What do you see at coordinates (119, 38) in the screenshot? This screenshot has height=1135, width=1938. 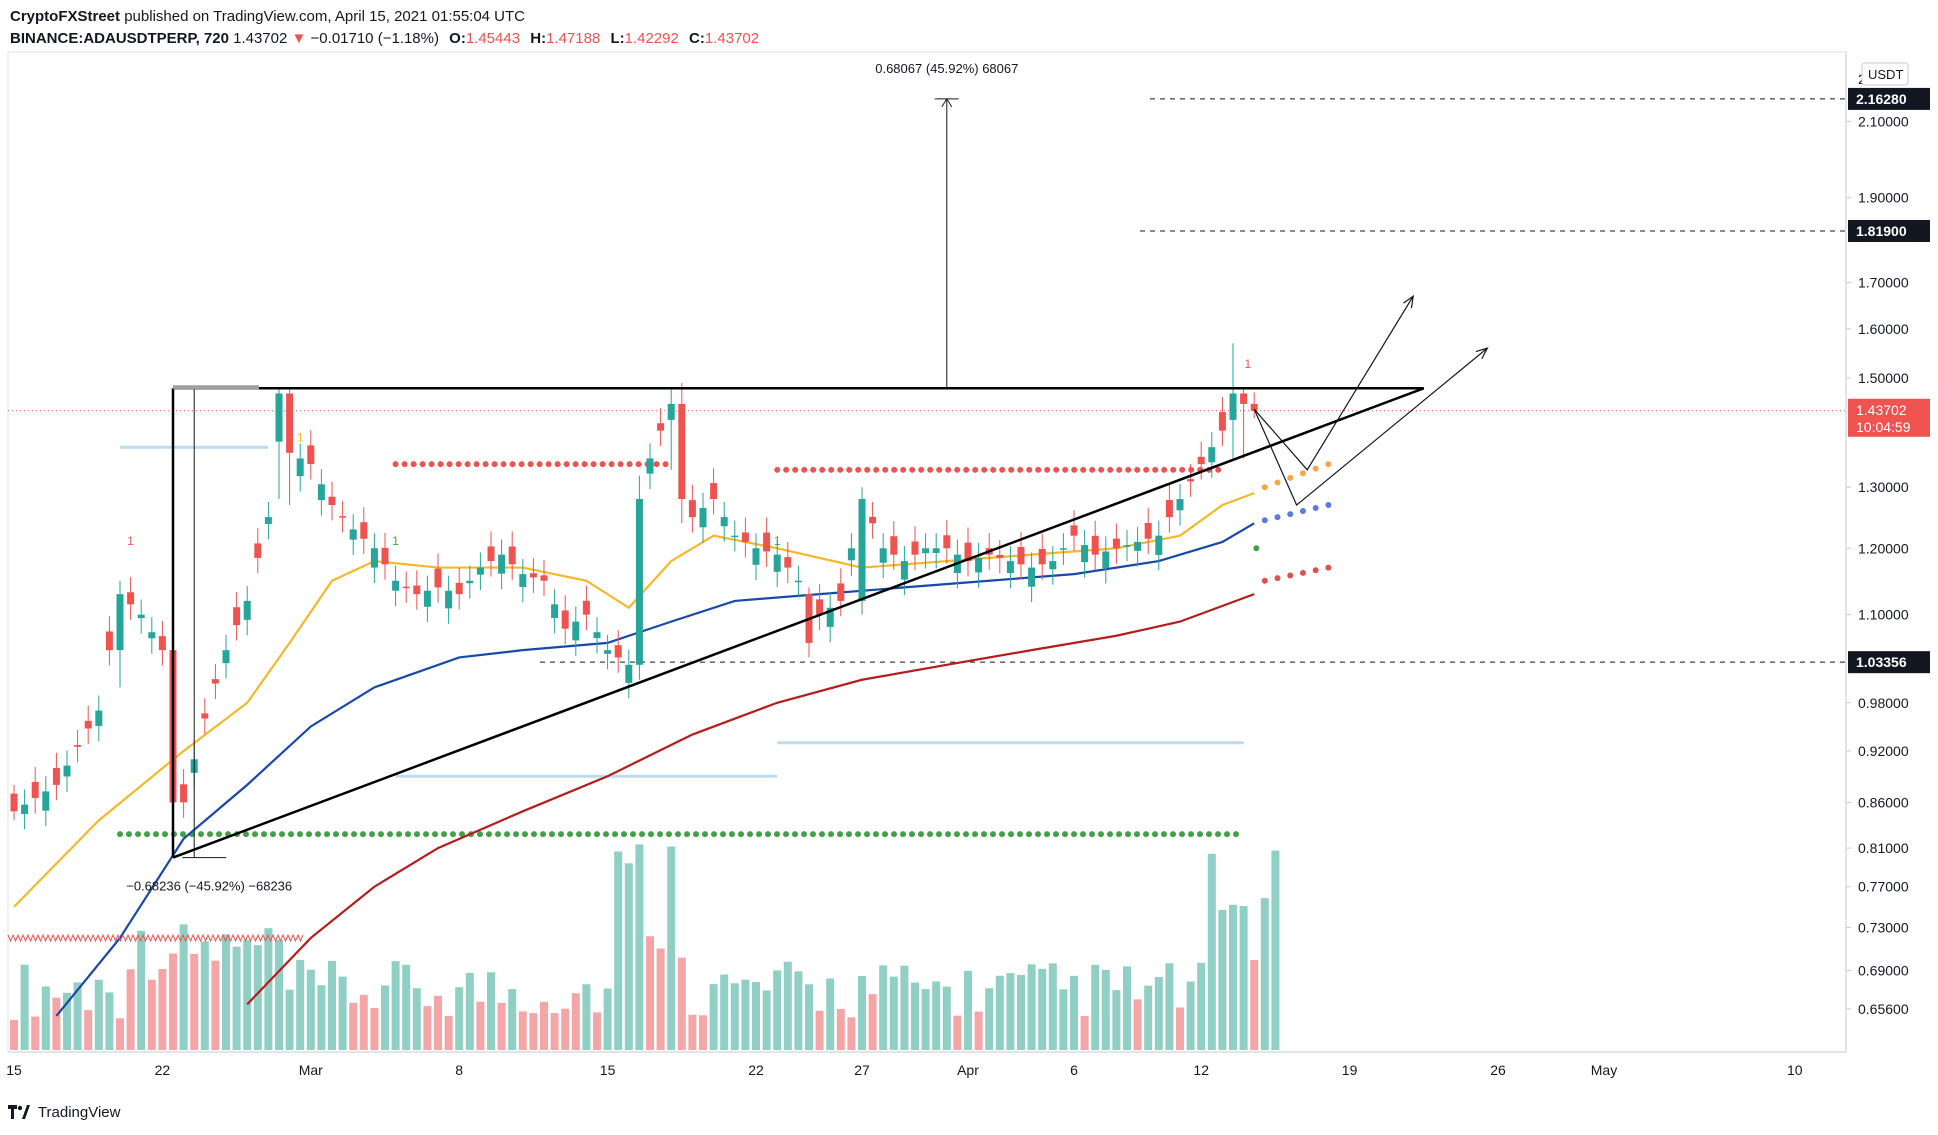 I see `symbol-name: BINANCE:ADAUSDTPERP, 720` at bounding box center [119, 38].